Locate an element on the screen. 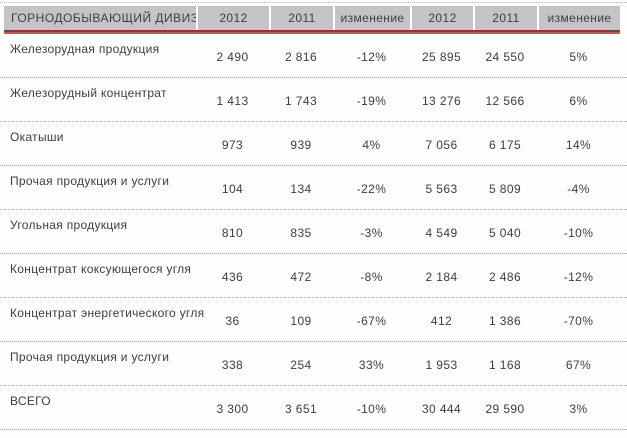  cell-value: 3 651 is located at coordinates (301, 409).